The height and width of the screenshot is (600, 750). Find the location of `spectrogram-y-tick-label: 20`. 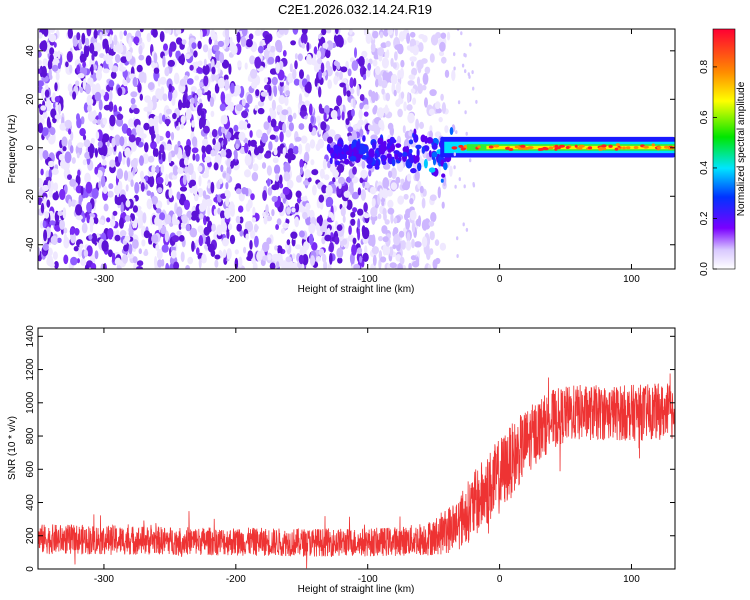

spectrogram-y-tick-label: 20 is located at coordinates (30, 99).